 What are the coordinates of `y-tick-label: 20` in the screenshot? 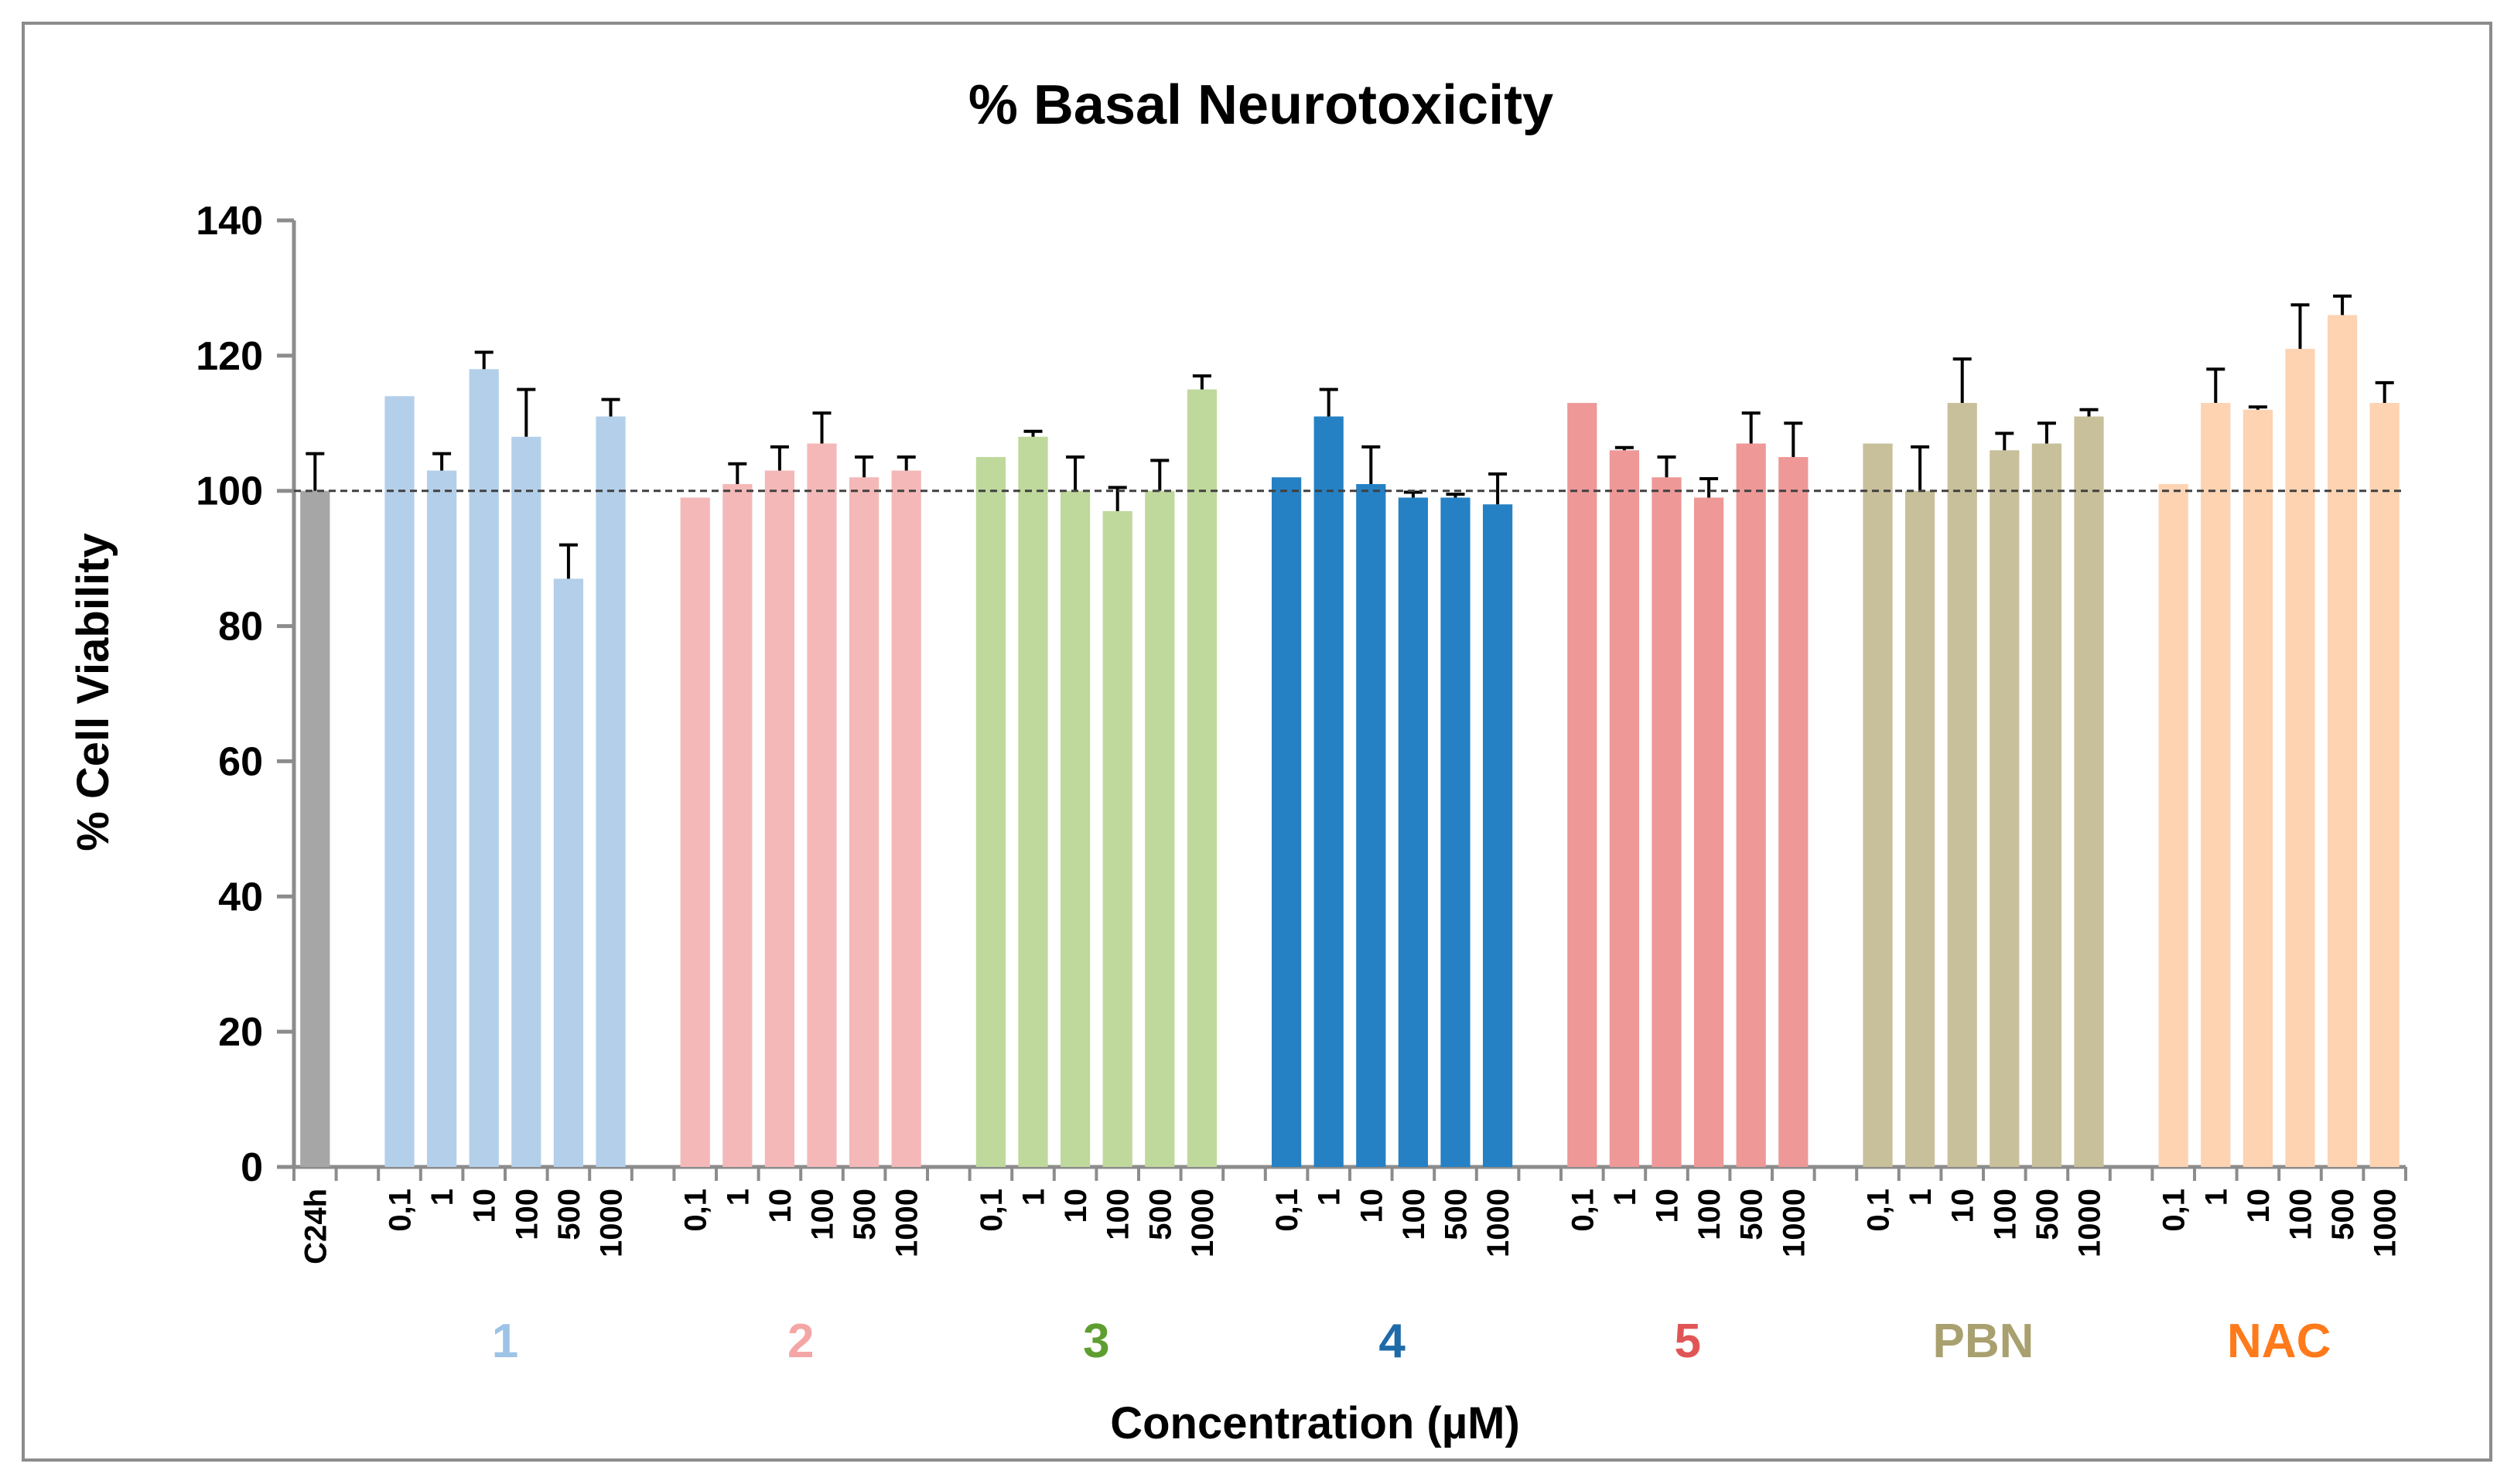 It's located at (240, 1033).